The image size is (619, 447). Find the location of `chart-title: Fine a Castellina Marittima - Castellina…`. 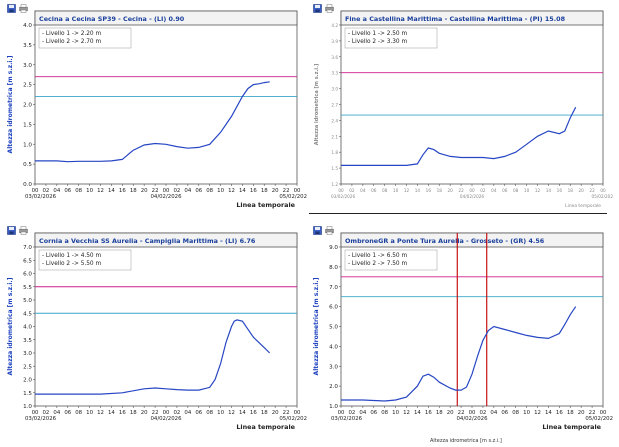

chart-title: Fine a Castellina Marittima - Castellina… is located at coordinates (455, 19).